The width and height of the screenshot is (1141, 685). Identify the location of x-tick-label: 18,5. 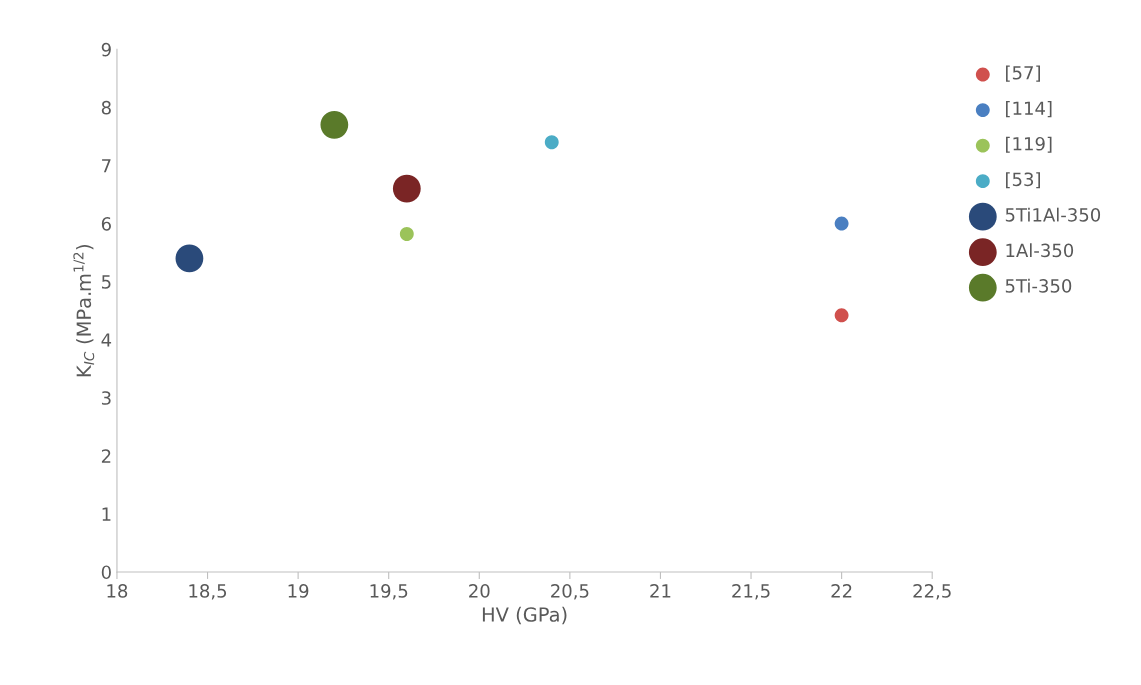
(208, 592).